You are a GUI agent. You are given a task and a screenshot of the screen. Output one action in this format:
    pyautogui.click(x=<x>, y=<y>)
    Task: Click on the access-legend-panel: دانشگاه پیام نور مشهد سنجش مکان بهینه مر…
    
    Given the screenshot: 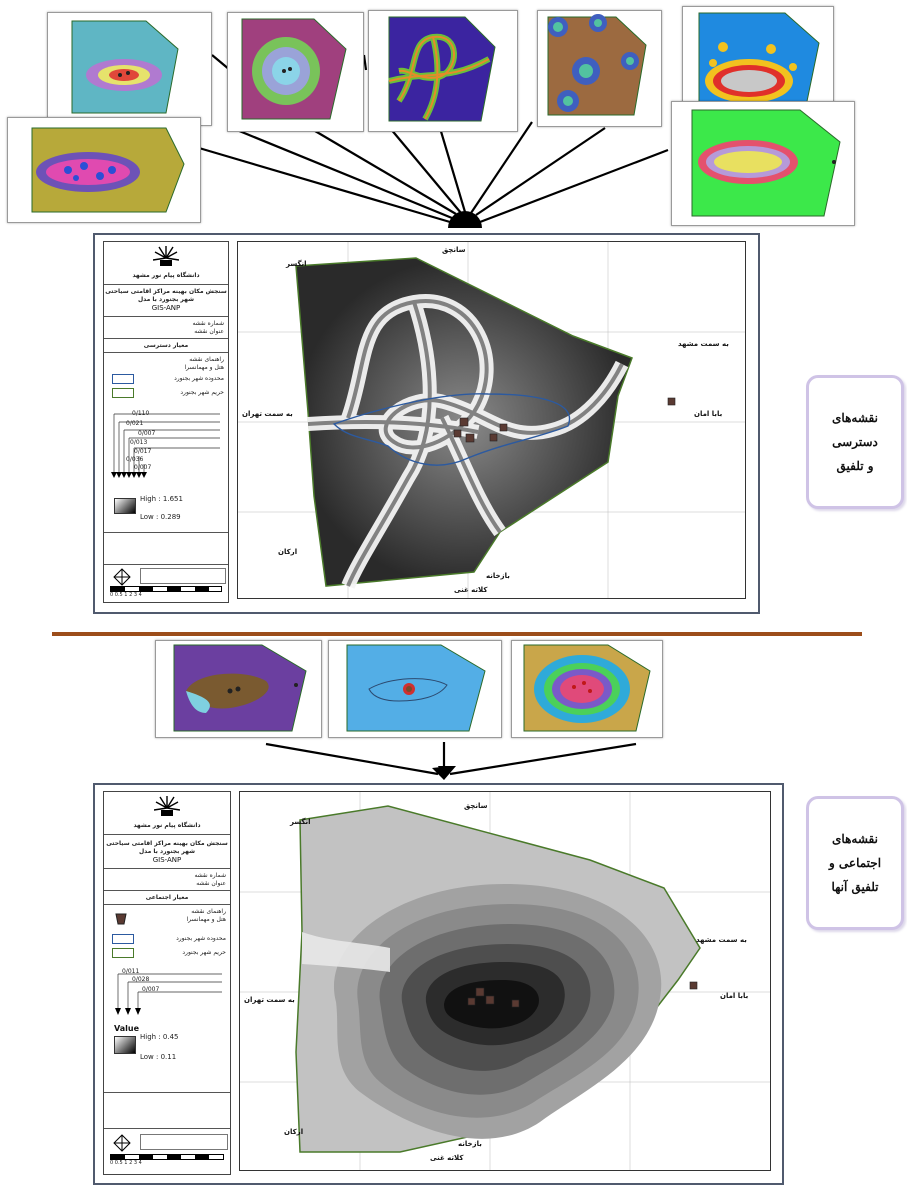 What is the action you would take?
    pyautogui.click(x=166, y=422)
    